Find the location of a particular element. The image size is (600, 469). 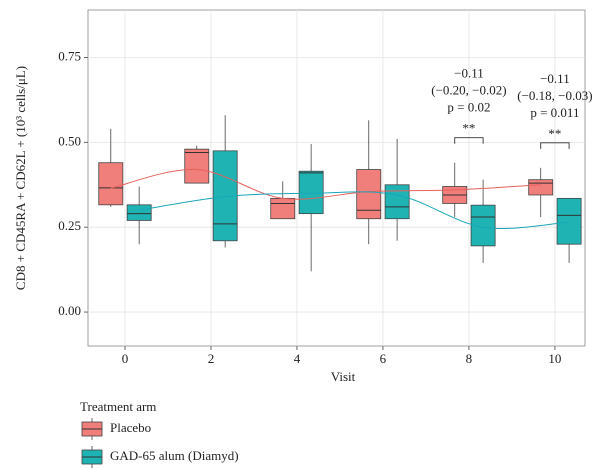

x-tick-label: 2 is located at coordinates (211, 358).